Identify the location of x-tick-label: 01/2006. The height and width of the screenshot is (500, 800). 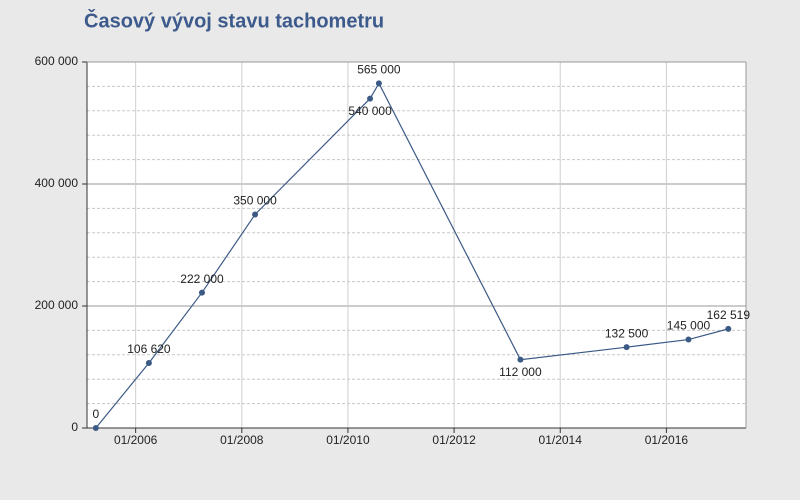
(136, 440).